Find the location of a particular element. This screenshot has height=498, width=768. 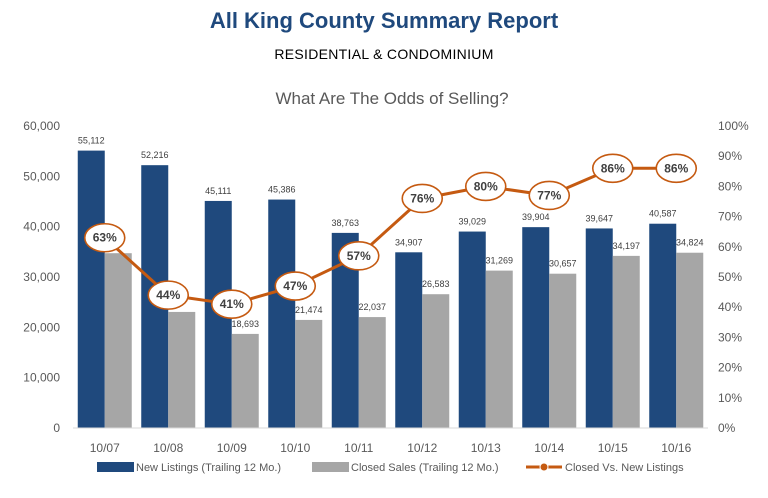

legend-swatch-new-listings is located at coordinates (115, 467).